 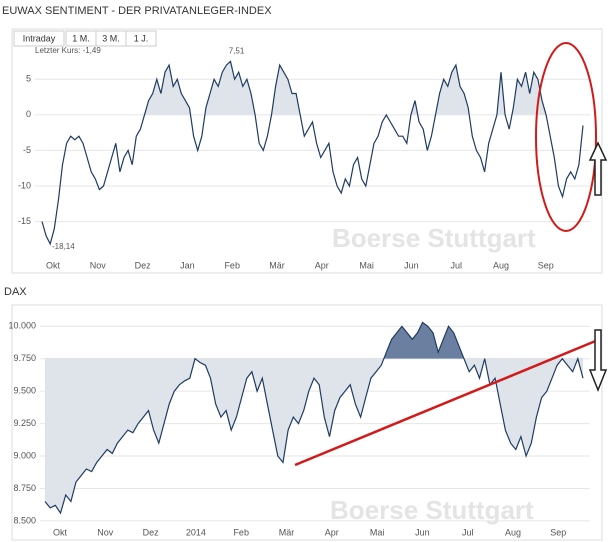 I want to click on y-tick-label: -5, so click(x=27, y=150).